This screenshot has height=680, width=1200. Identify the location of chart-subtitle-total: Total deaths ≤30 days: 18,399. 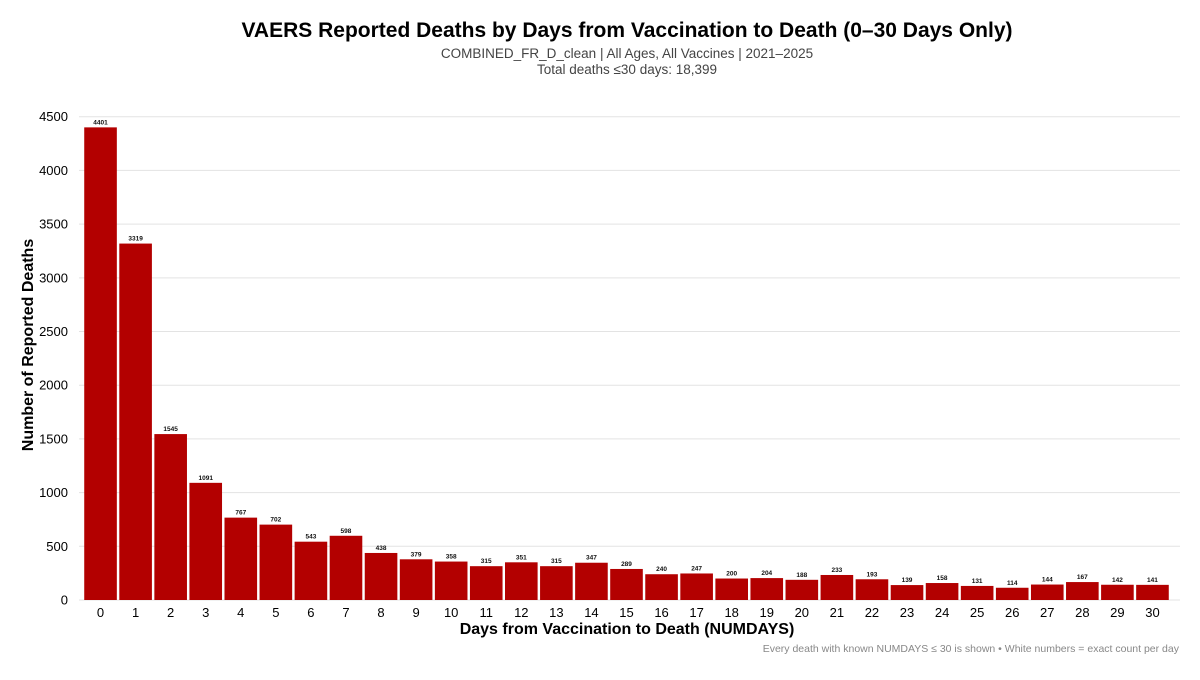
(627, 69).